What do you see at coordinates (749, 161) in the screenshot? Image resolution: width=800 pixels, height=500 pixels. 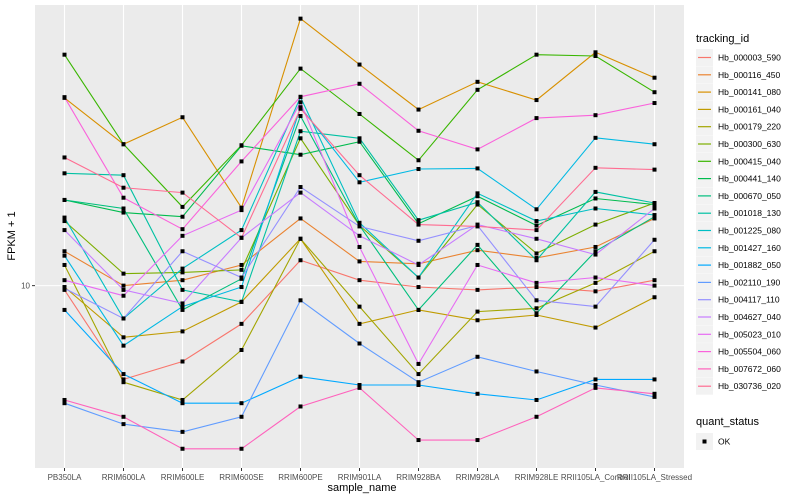 I see `legend-label: Hb_000415_040` at bounding box center [749, 161].